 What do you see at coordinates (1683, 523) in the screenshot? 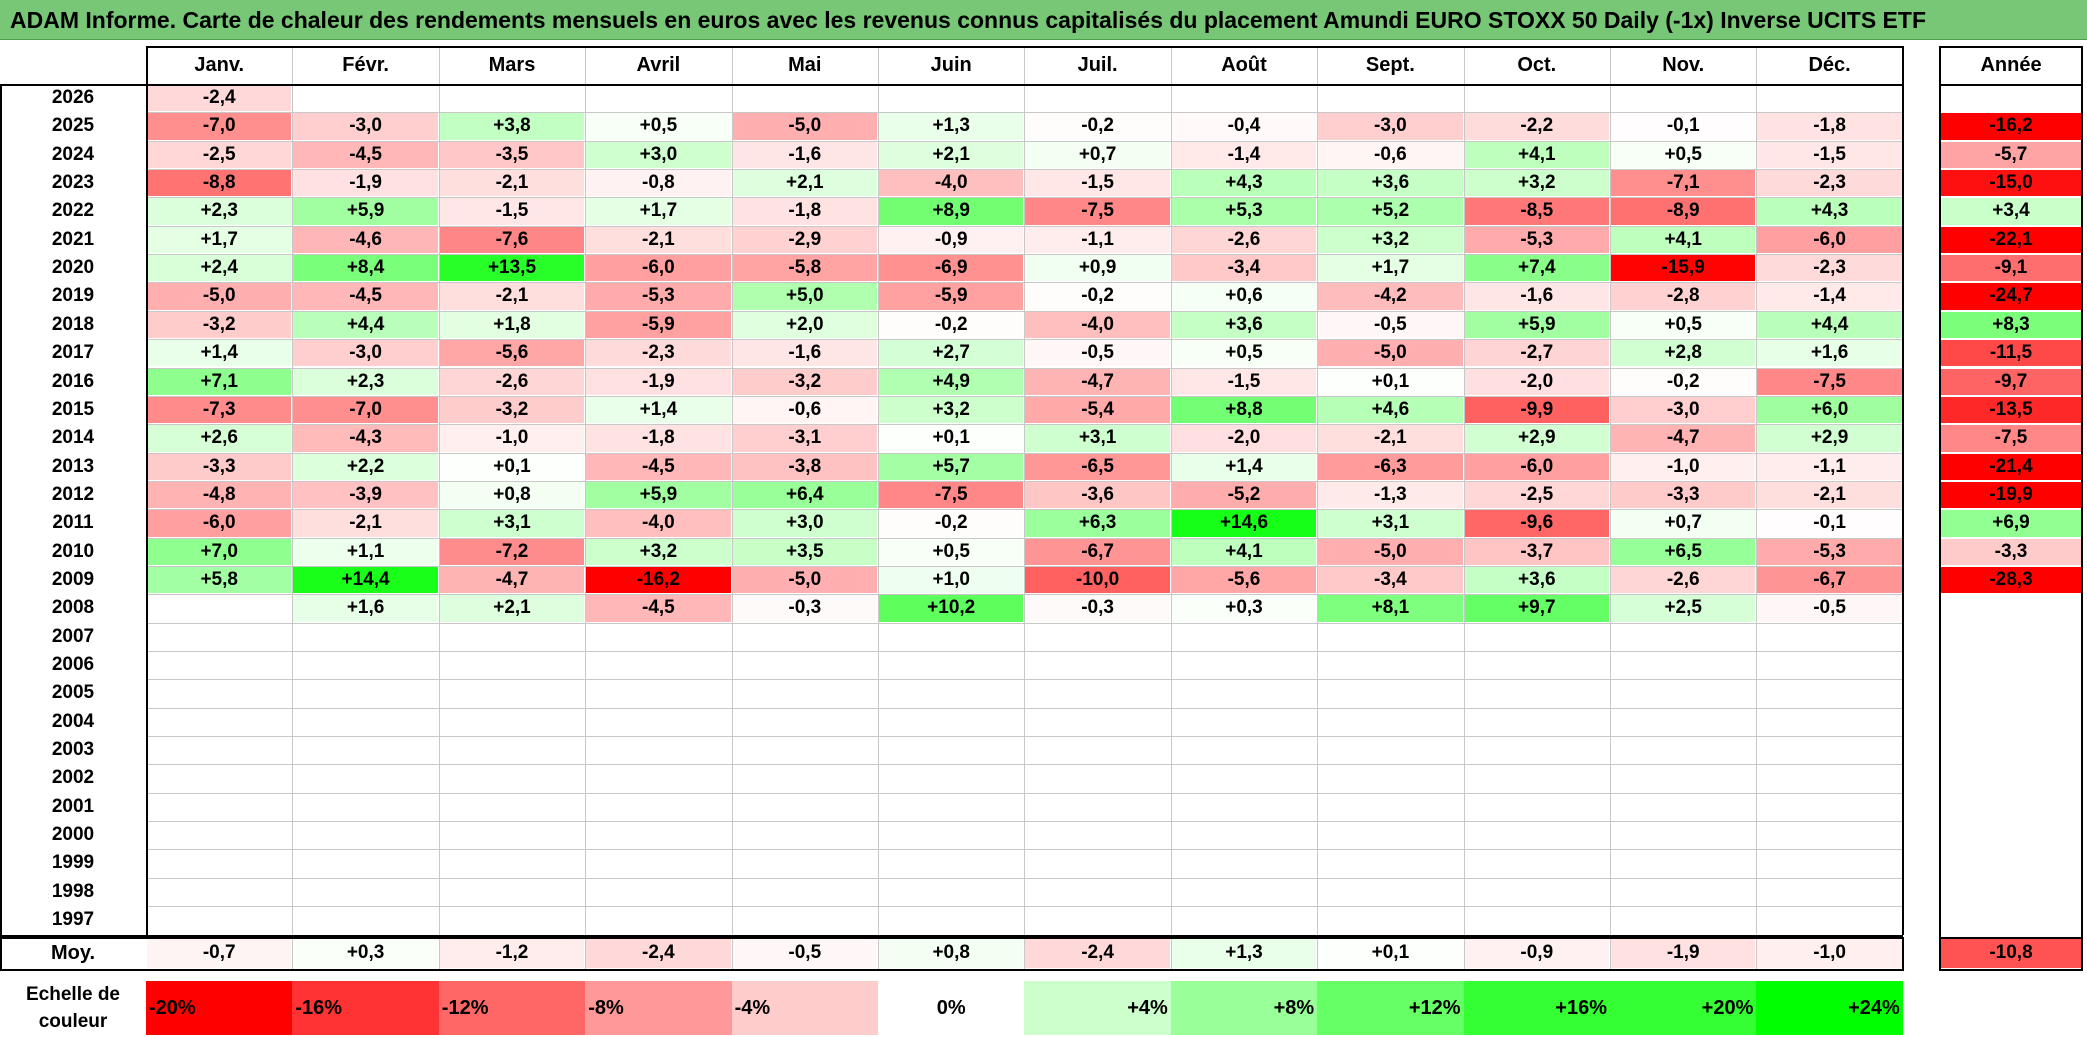
I see `heatmap-cell: +0,7` at bounding box center [1683, 523].